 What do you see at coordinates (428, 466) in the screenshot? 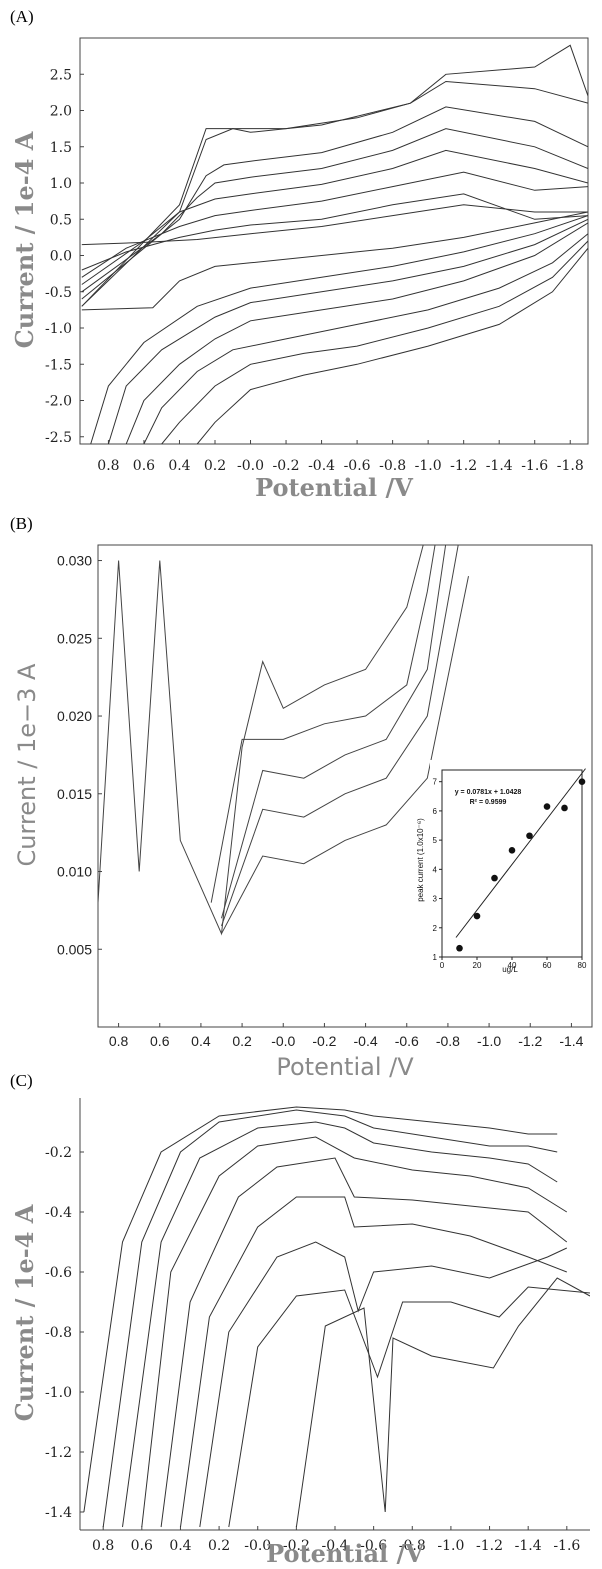
I see `x-tick-label: -1.0` at bounding box center [428, 466].